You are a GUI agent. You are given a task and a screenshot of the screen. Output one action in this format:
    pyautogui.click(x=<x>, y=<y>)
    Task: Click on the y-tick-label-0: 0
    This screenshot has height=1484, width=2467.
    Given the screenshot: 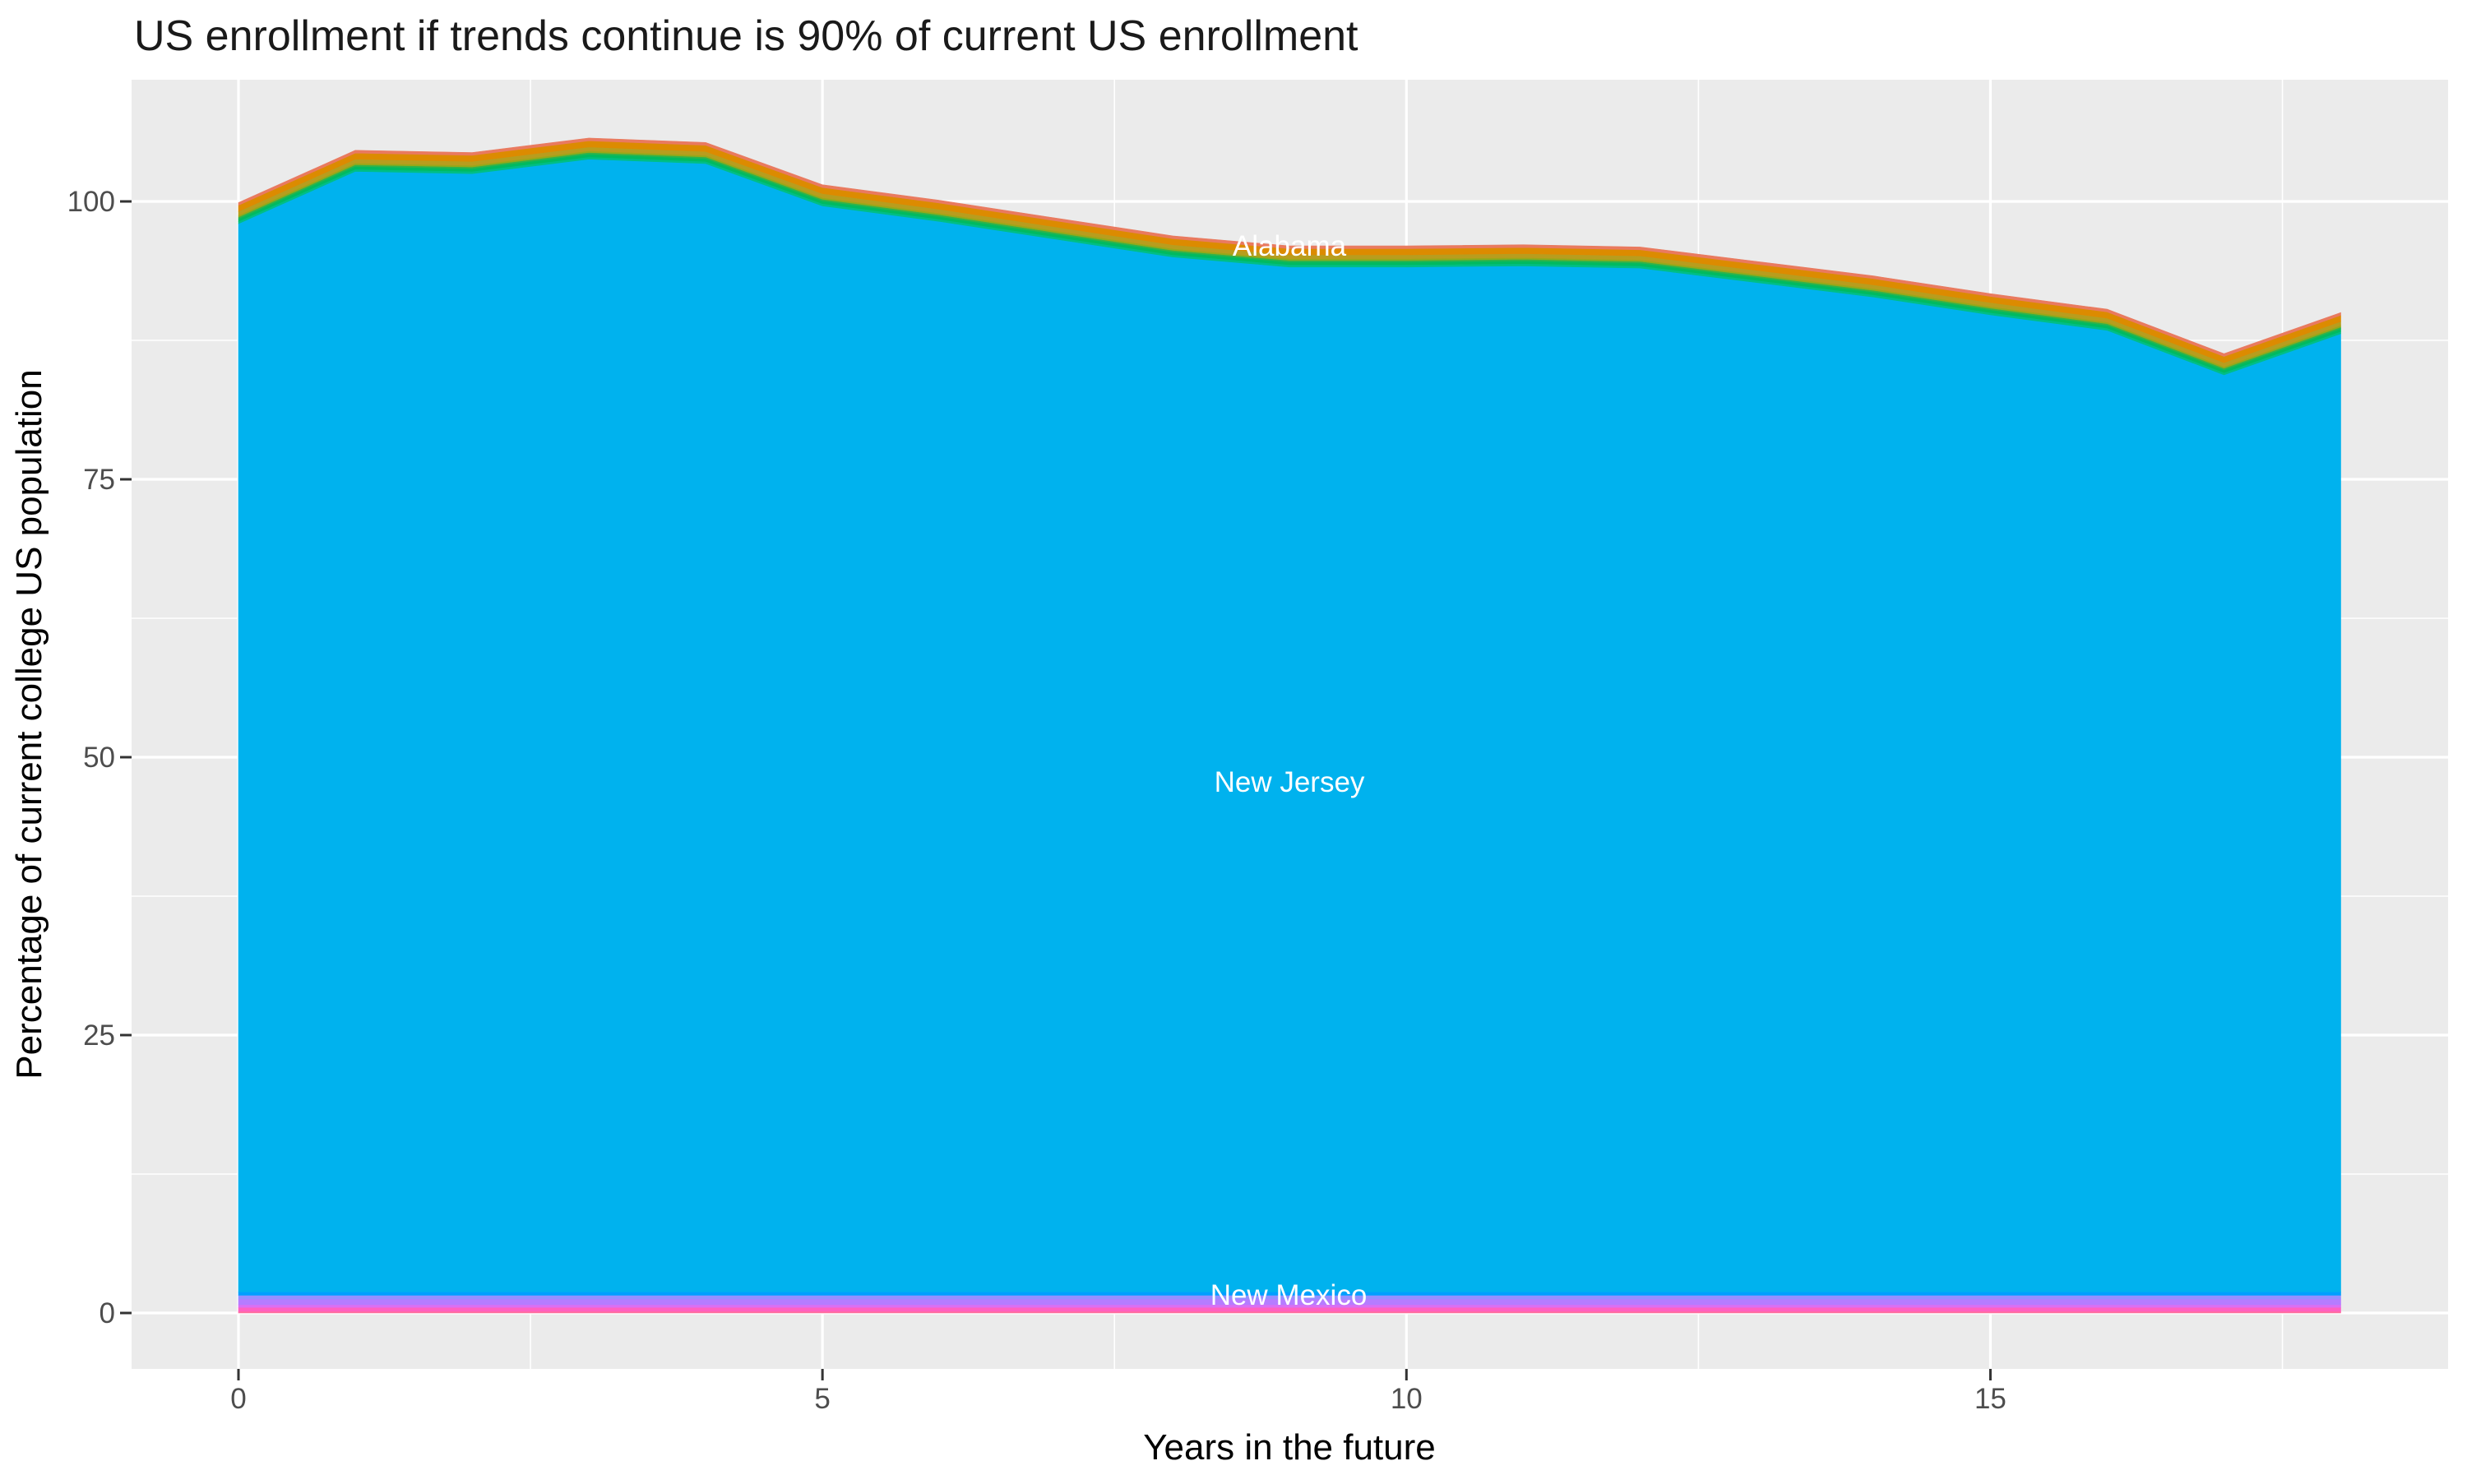 What is the action you would take?
    pyautogui.click(x=107, y=1313)
    